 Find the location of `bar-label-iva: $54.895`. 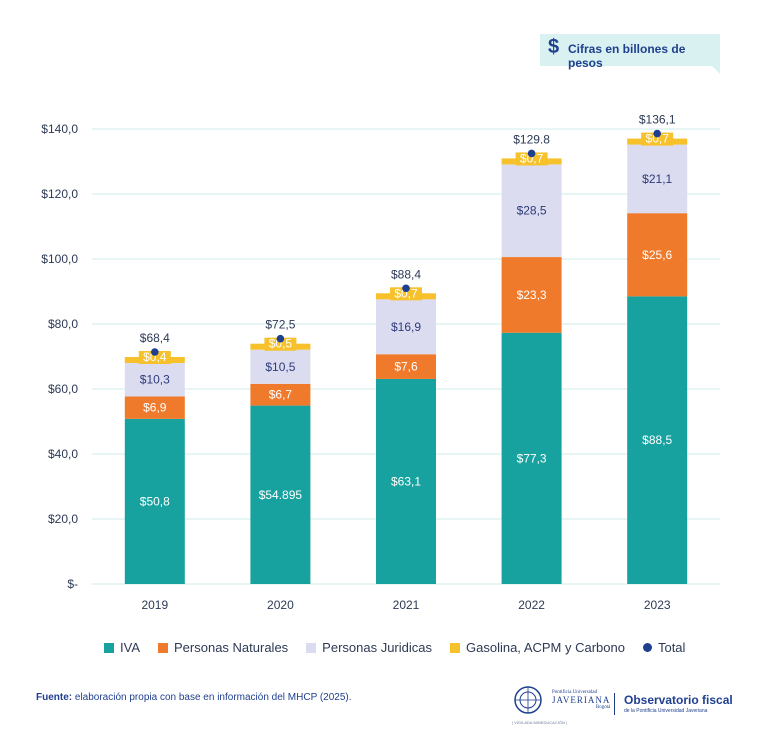

bar-label-iva: $54.895 is located at coordinates (281, 495).